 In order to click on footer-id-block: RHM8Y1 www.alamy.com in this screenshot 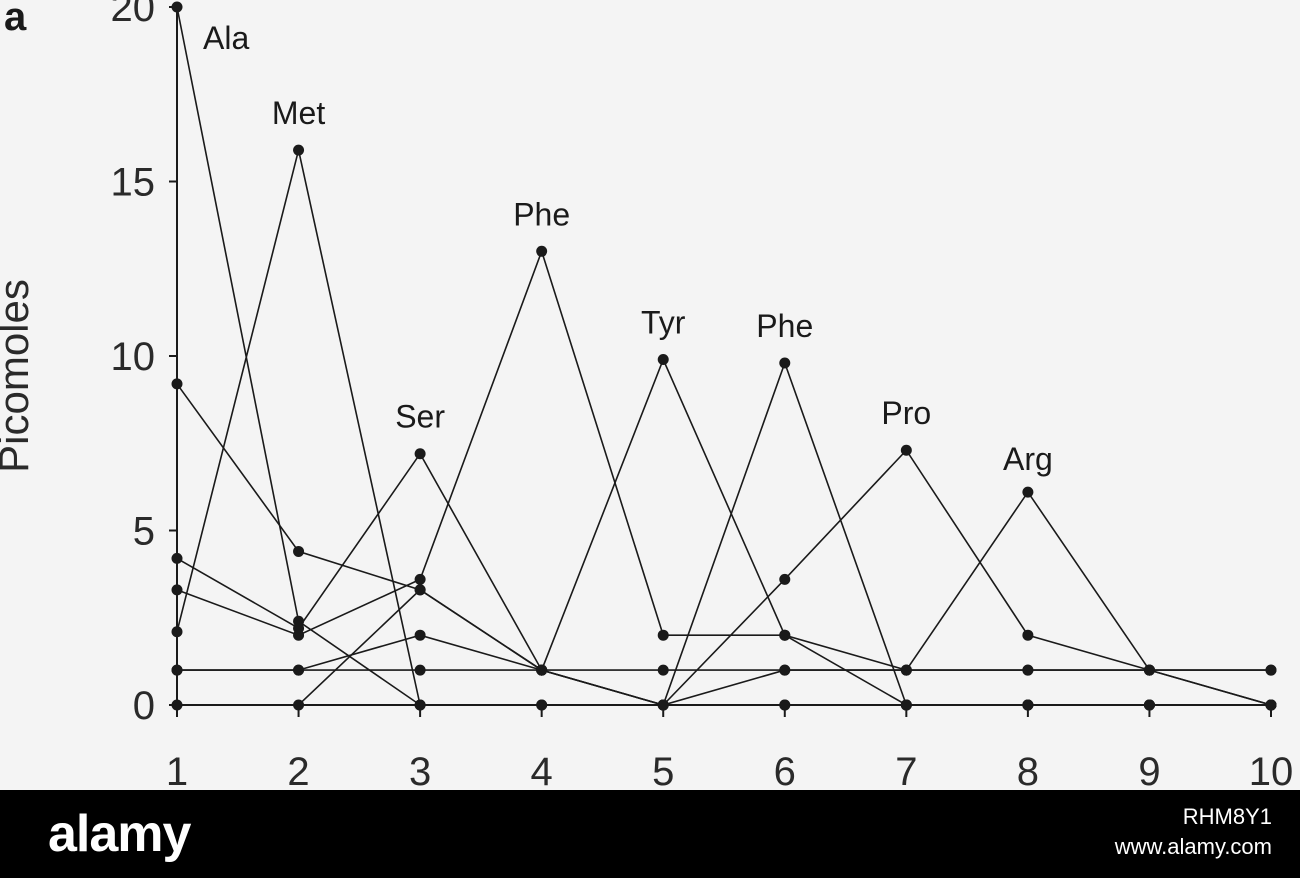, I will do `click(1193, 832)`.